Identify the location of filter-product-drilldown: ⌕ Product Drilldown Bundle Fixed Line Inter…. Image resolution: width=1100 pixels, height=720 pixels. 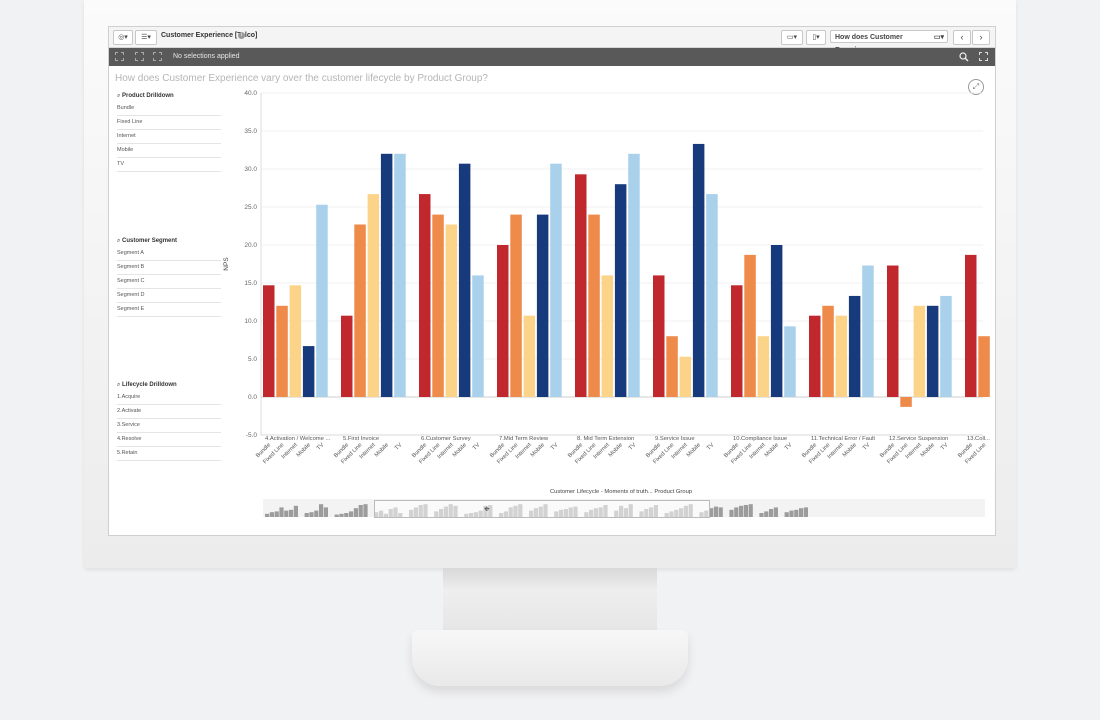
(169, 131).